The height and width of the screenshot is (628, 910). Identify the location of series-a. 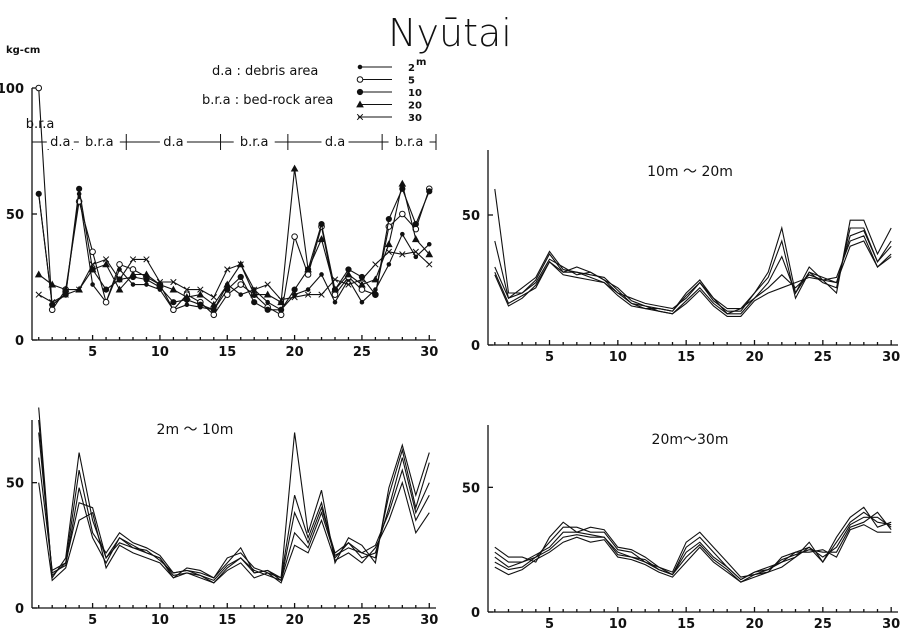
(693, 250).